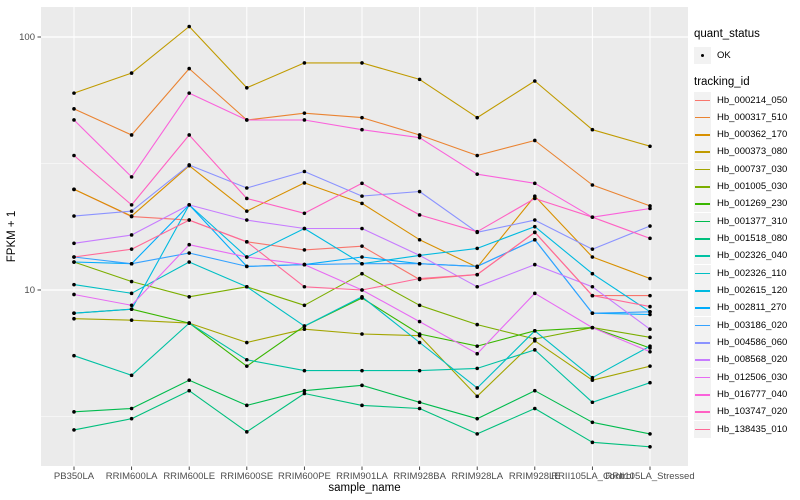 Image resolution: width=800 pixels, height=500 pixels. Describe the element at coordinates (12, 236) in the screenshot. I see `y-axis-title: FPKM + 1` at that location.